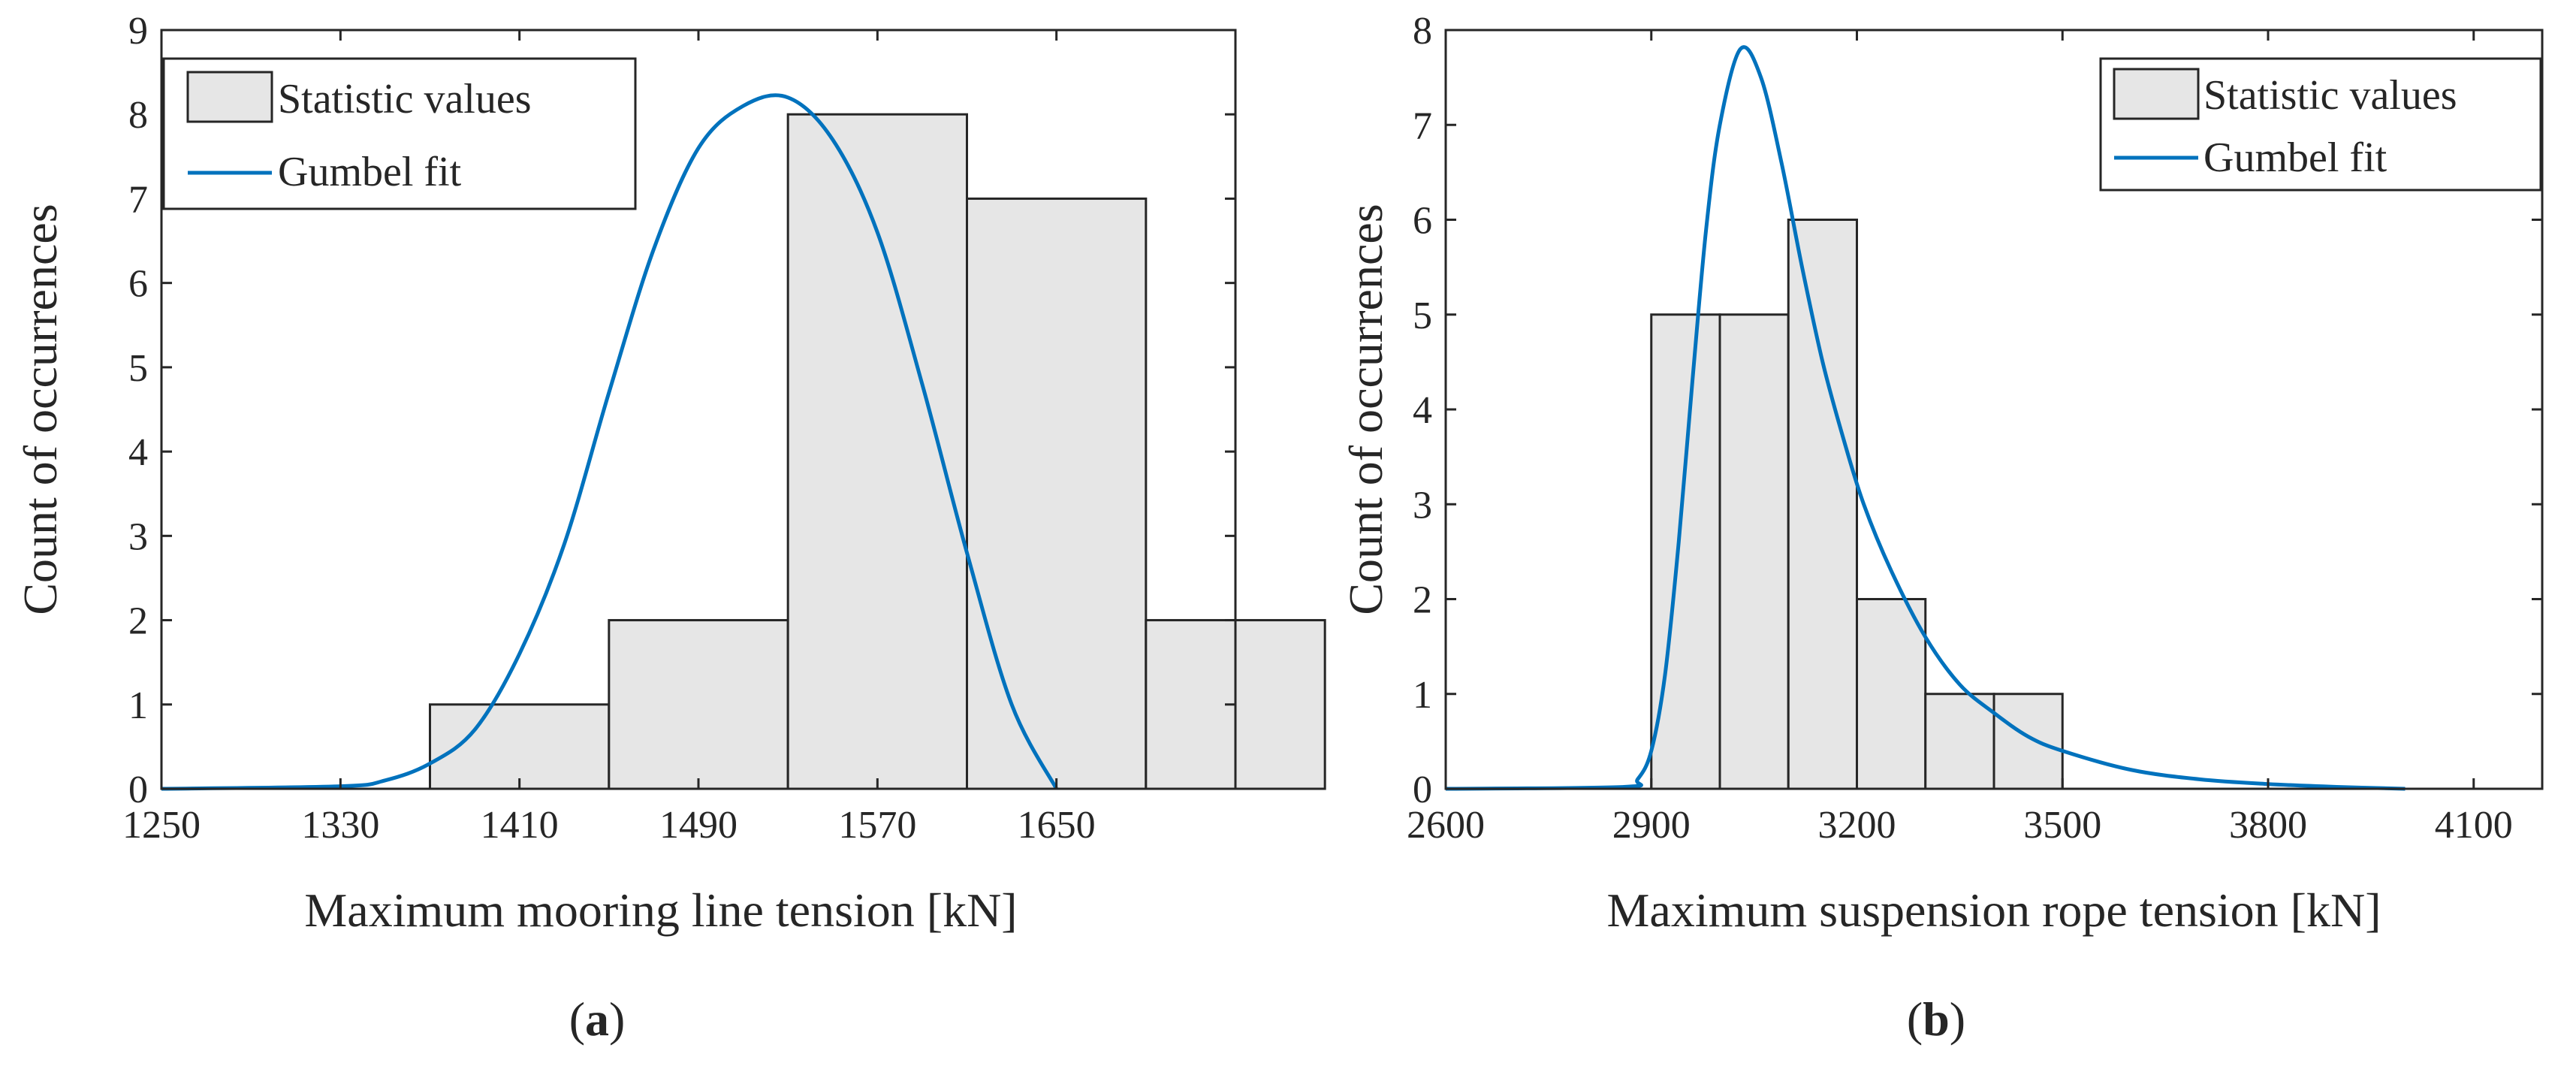 The width and height of the screenshot is (2576, 1069). What do you see at coordinates (520, 825) in the screenshot?
I see `x-tick-label: 1410` at bounding box center [520, 825].